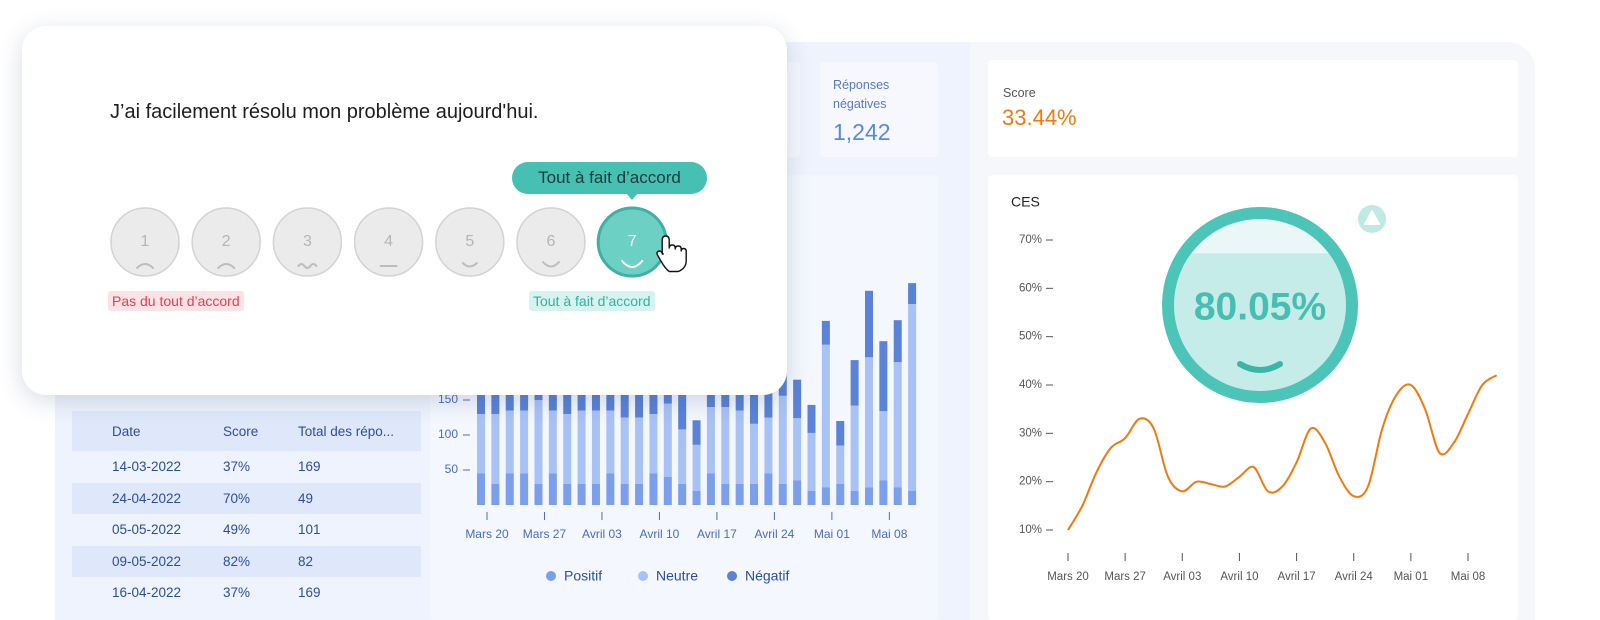 This screenshot has height=620, width=1600. I want to click on y-tick-label: 50, so click(452, 469).